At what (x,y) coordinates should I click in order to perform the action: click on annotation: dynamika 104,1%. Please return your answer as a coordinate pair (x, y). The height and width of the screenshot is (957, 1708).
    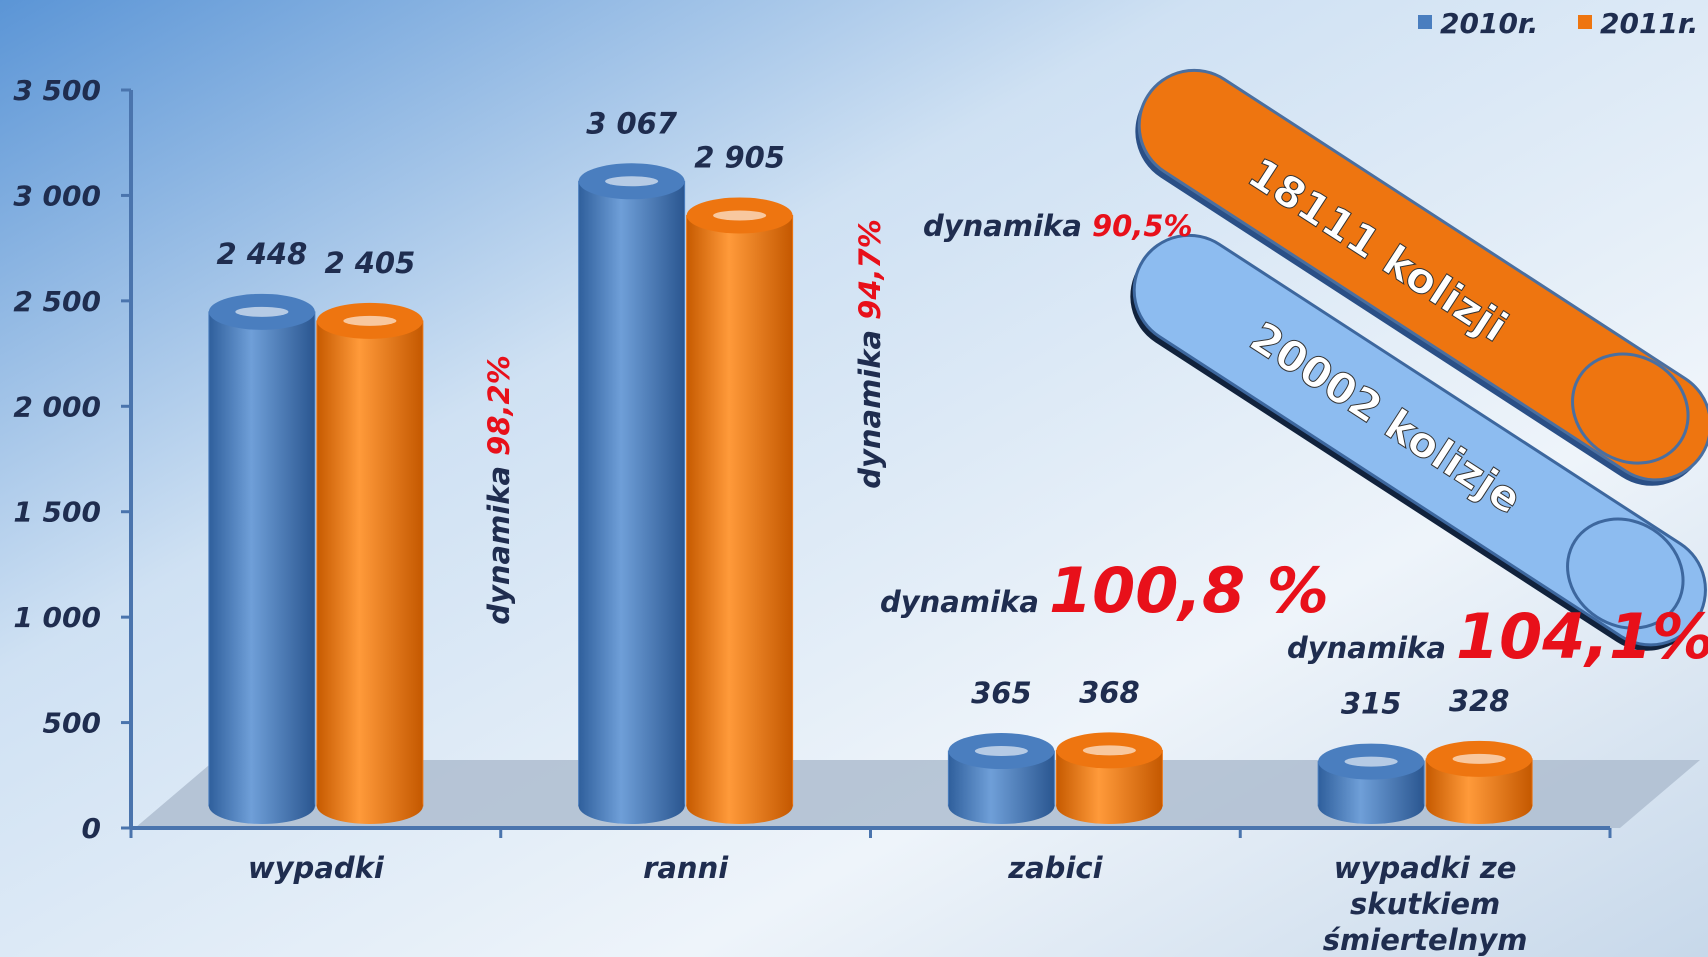
    Looking at the image, I should click on (1497, 636).